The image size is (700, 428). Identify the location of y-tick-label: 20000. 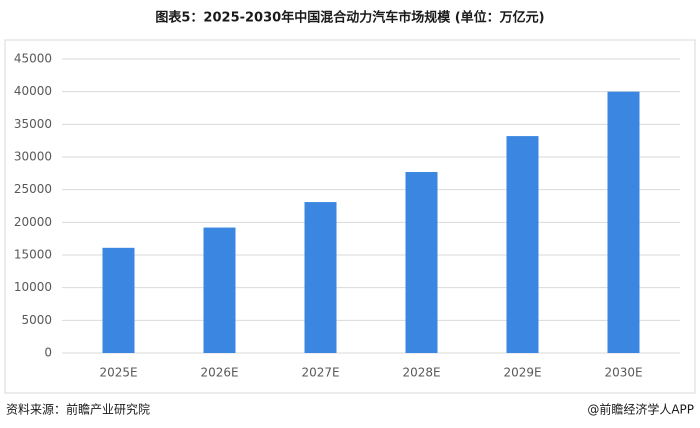
(33, 222).